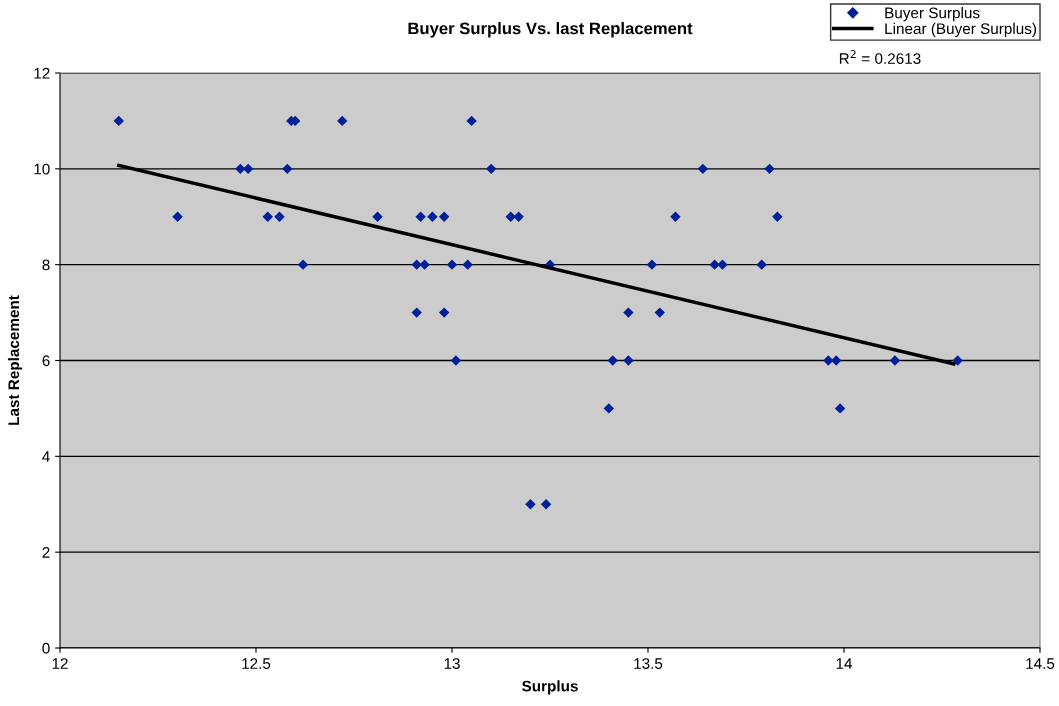 This screenshot has width=1059, height=706. What do you see at coordinates (46, 456) in the screenshot?
I see `y-tick-label: 4` at bounding box center [46, 456].